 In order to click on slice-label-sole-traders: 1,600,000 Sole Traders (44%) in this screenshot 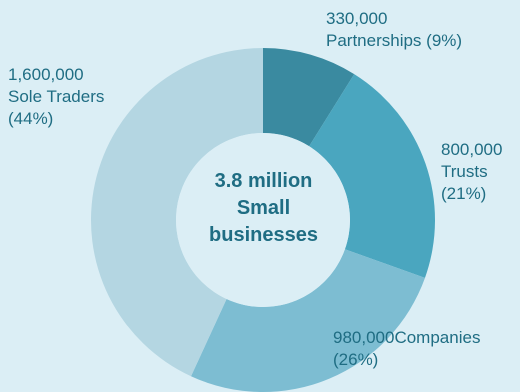, I will do `click(56, 97)`.